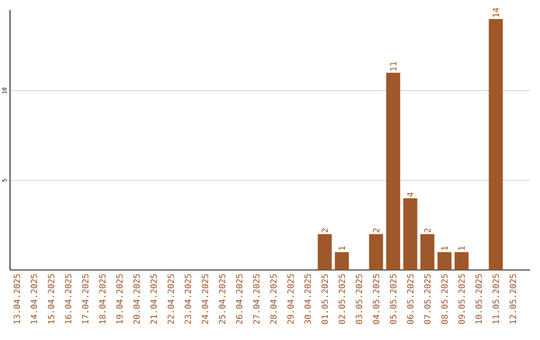  What do you see at coordinates (359, 299) in the screenshot?
I see `x-tick-label: 03.05.2025` at bounding box center [359, 299].